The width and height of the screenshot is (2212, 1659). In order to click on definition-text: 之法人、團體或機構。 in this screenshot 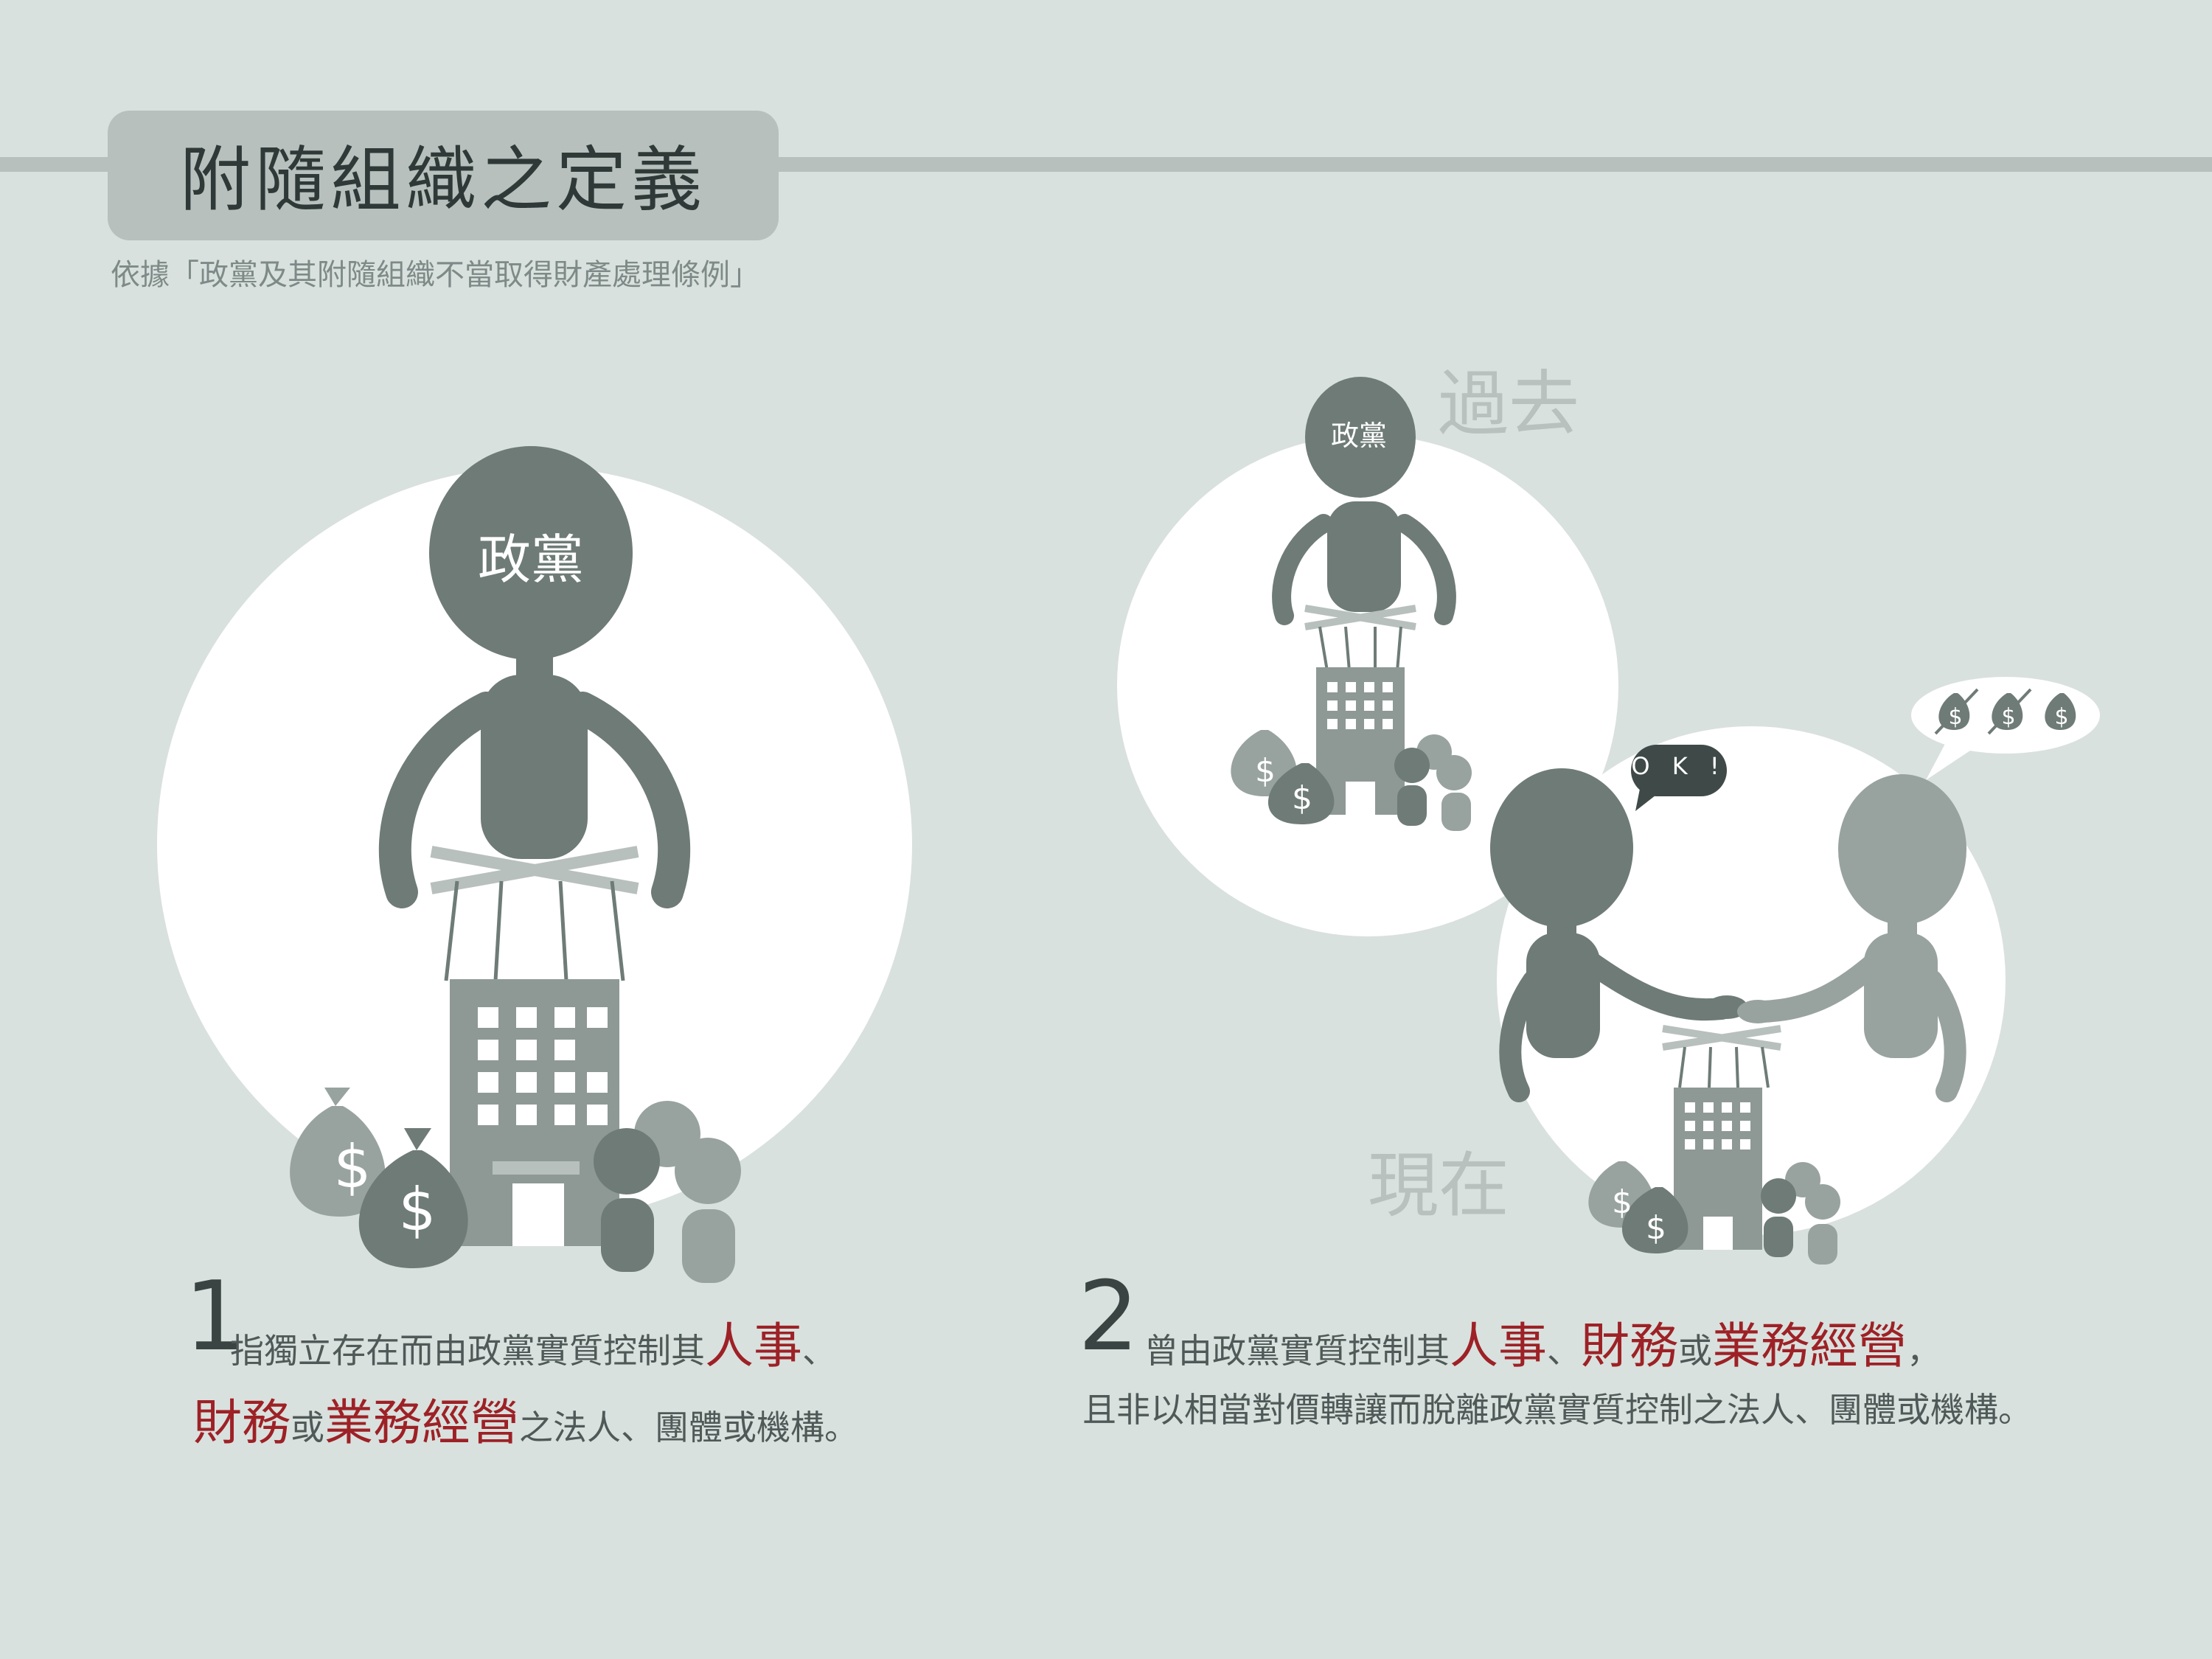, I will do `click(688, 1427)`.